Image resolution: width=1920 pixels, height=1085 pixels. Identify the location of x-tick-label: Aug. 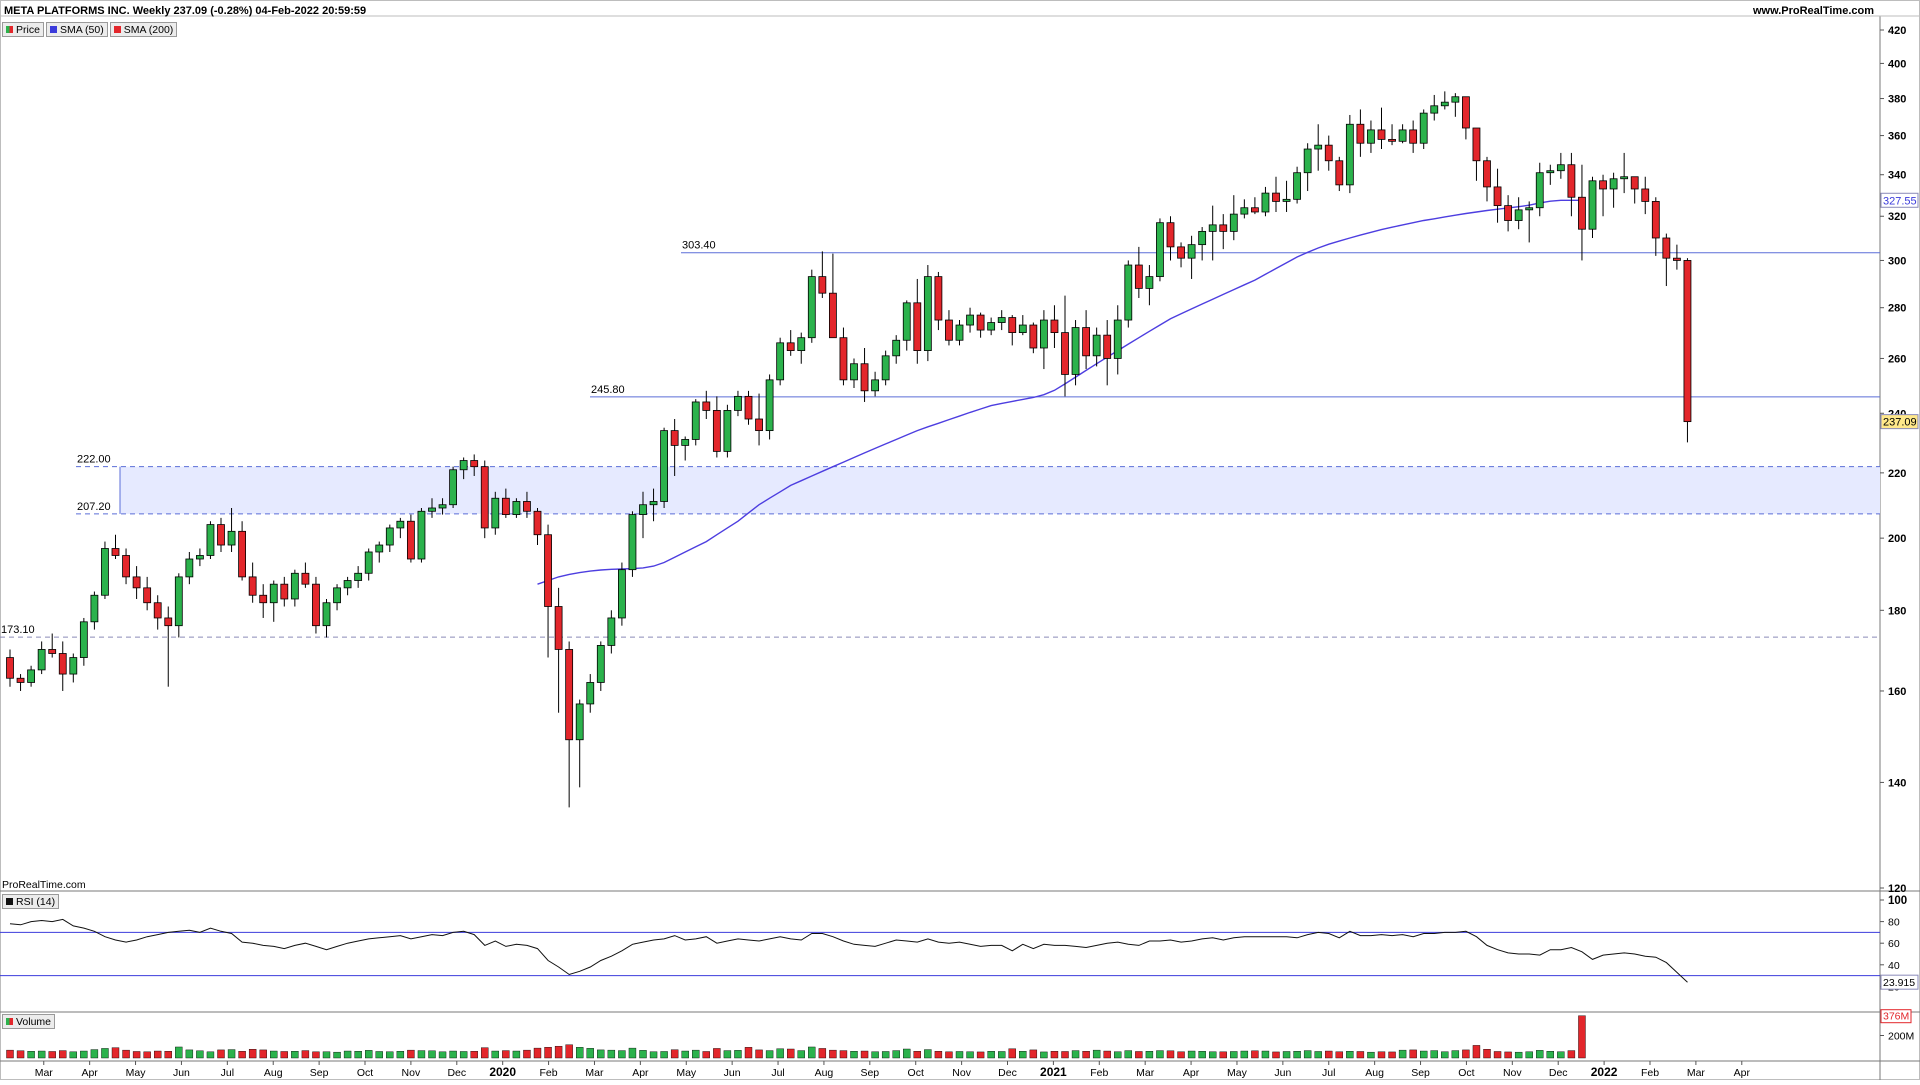
(273, 1073).